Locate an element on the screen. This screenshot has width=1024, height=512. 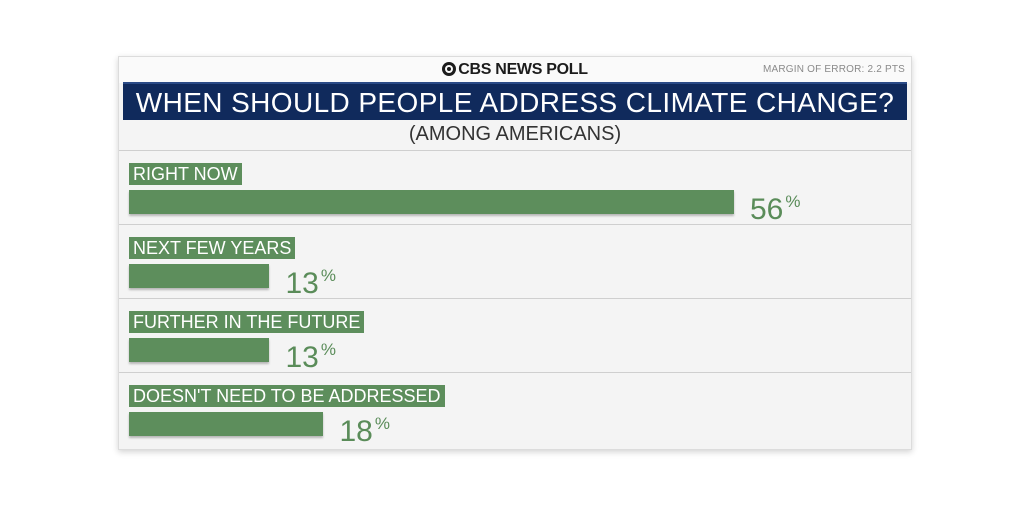
brand-logo: CBS NEWS POLL is located at coordinates (515, 70).